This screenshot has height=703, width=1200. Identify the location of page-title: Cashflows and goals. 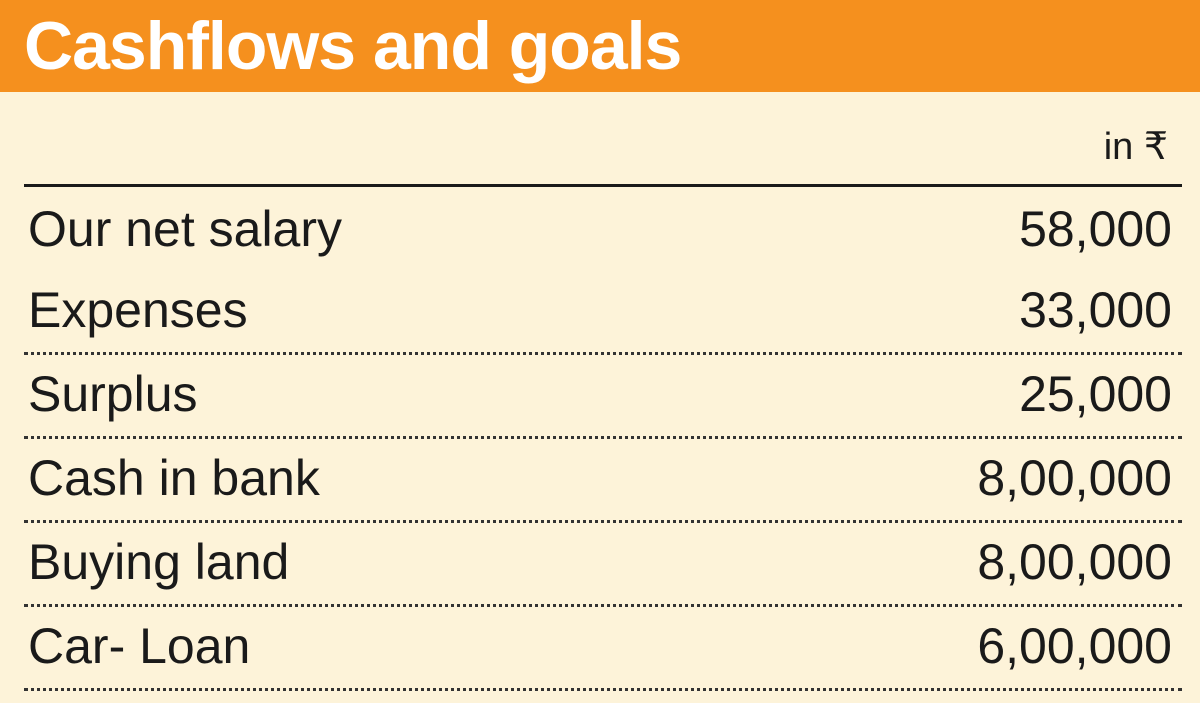
(353, 46).